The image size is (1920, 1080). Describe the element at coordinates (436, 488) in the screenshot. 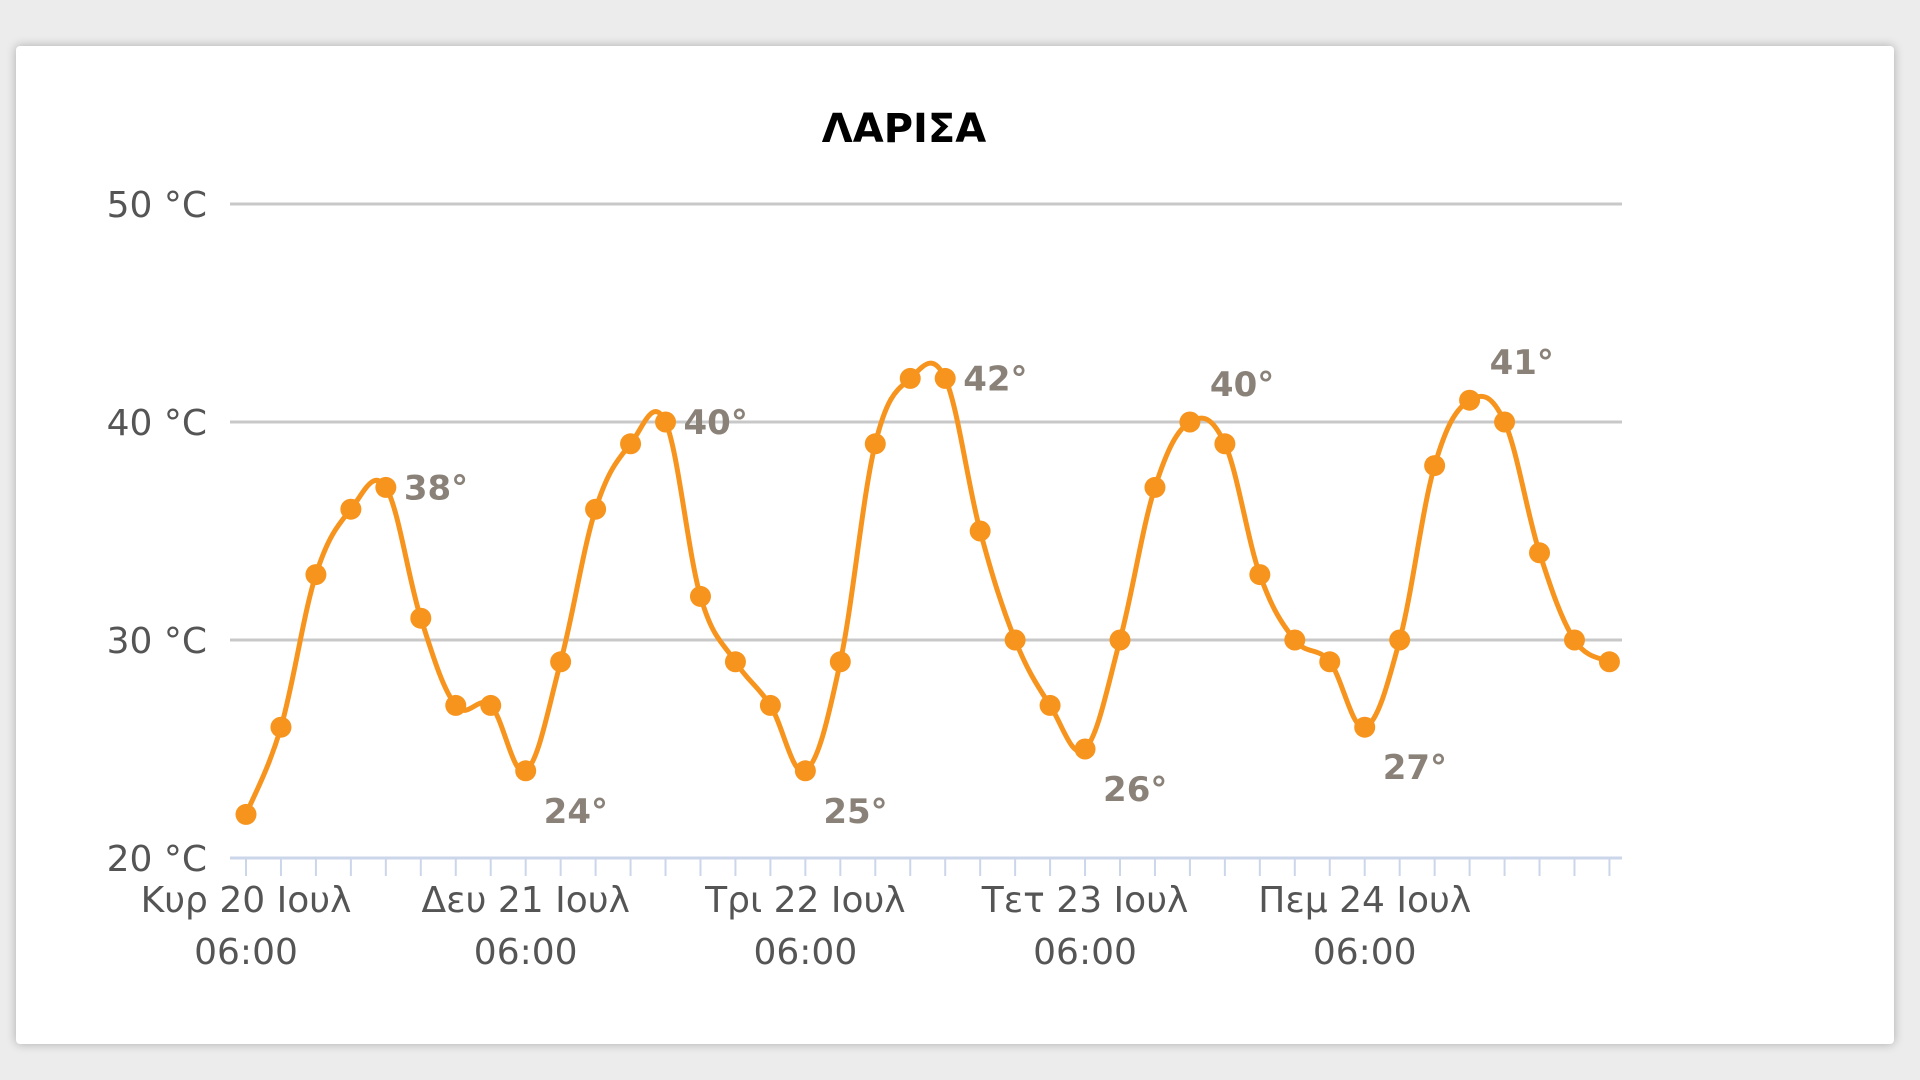

I see `data-label: 38°` at that location.